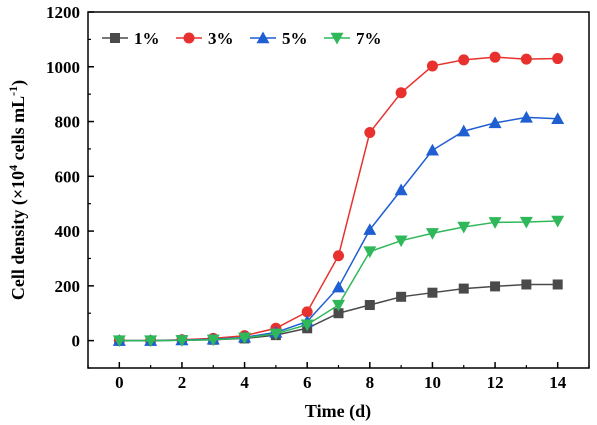 The image size is (597, 425). What do you see at coordinates (18, 83) in the screenshot?
I see `y-axis-title-suffix: )` at bounding box center [18, 83].